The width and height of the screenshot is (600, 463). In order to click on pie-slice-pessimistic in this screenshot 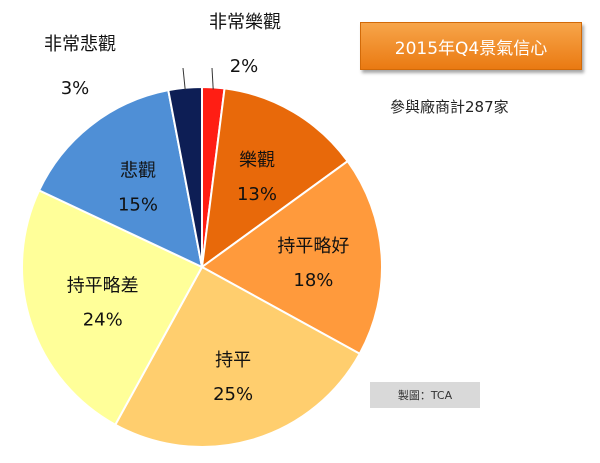, I will do `click(120, 179)`.